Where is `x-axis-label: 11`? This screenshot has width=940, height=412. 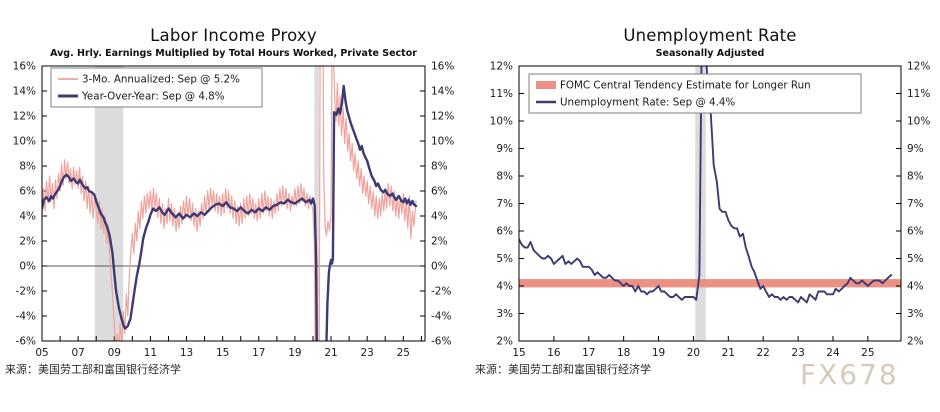
x-axis-label: 11 is located at coordinates (150, 353).